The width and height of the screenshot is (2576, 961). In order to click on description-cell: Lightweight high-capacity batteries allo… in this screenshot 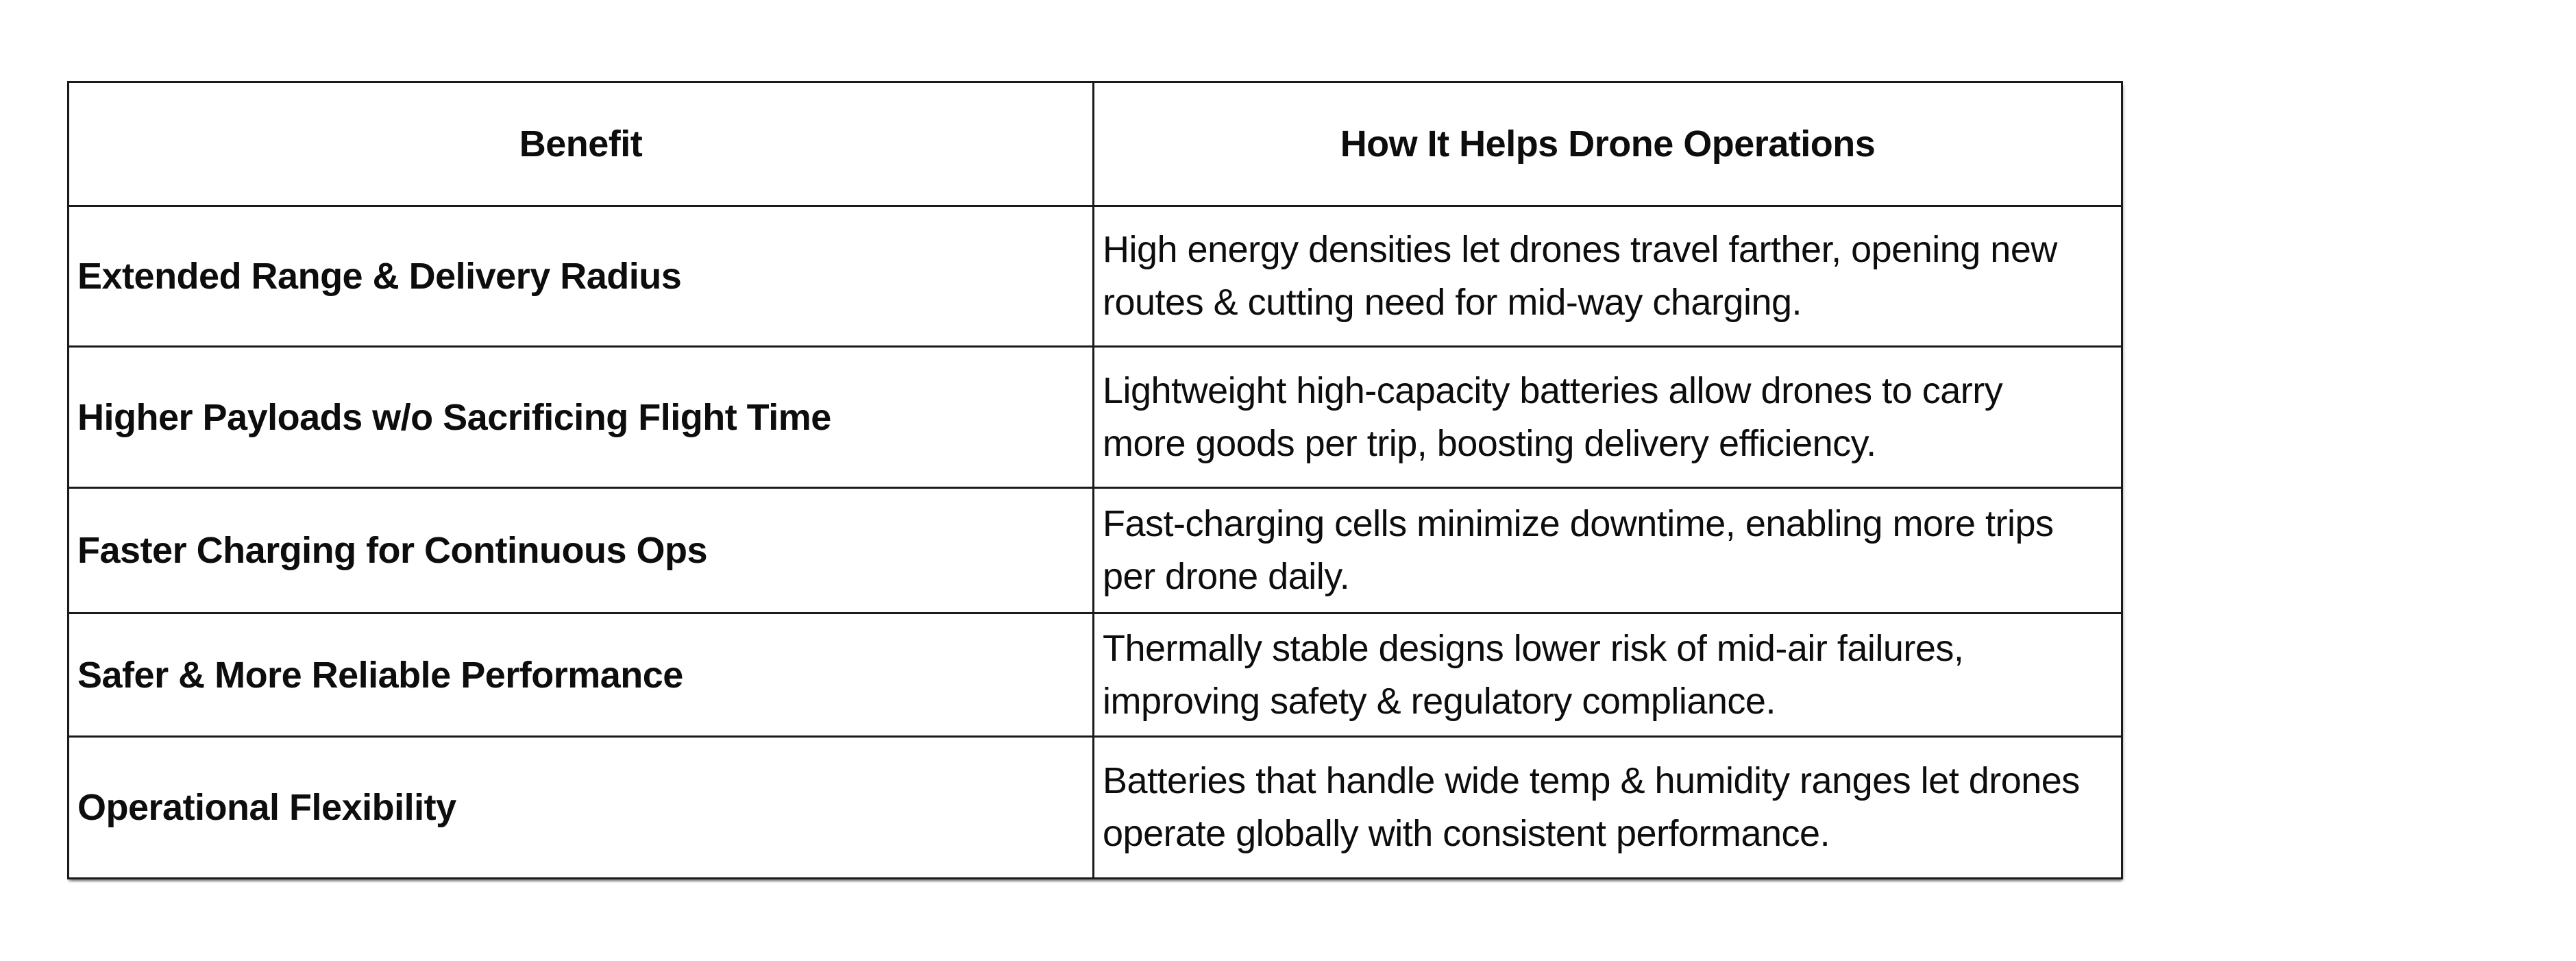, I will do `click(1607, 417)`.